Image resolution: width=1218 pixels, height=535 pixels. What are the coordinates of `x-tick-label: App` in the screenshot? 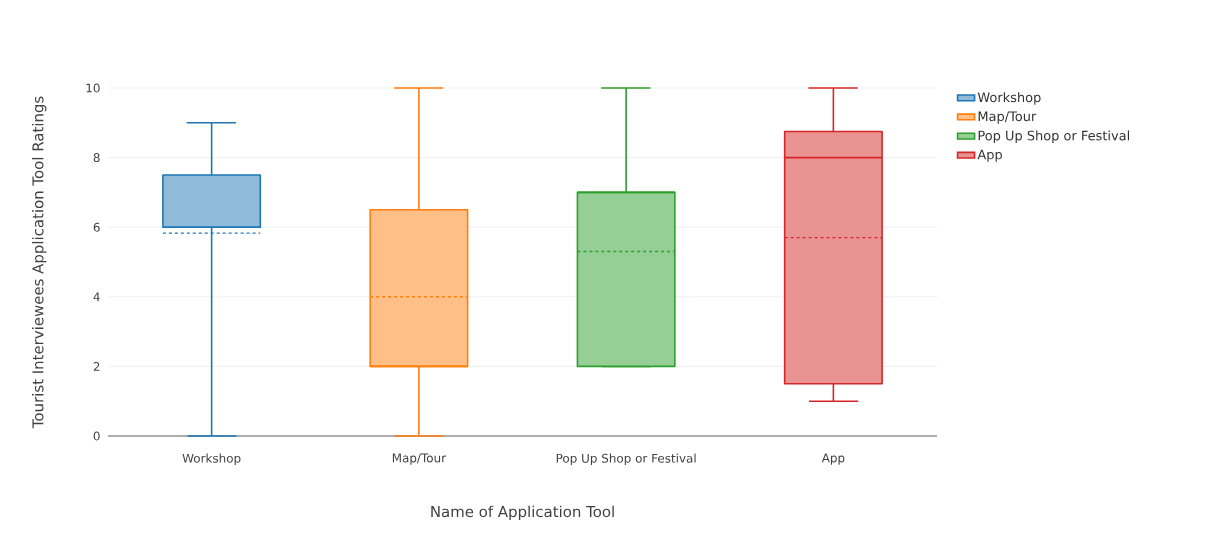 It's located at (833, 459).